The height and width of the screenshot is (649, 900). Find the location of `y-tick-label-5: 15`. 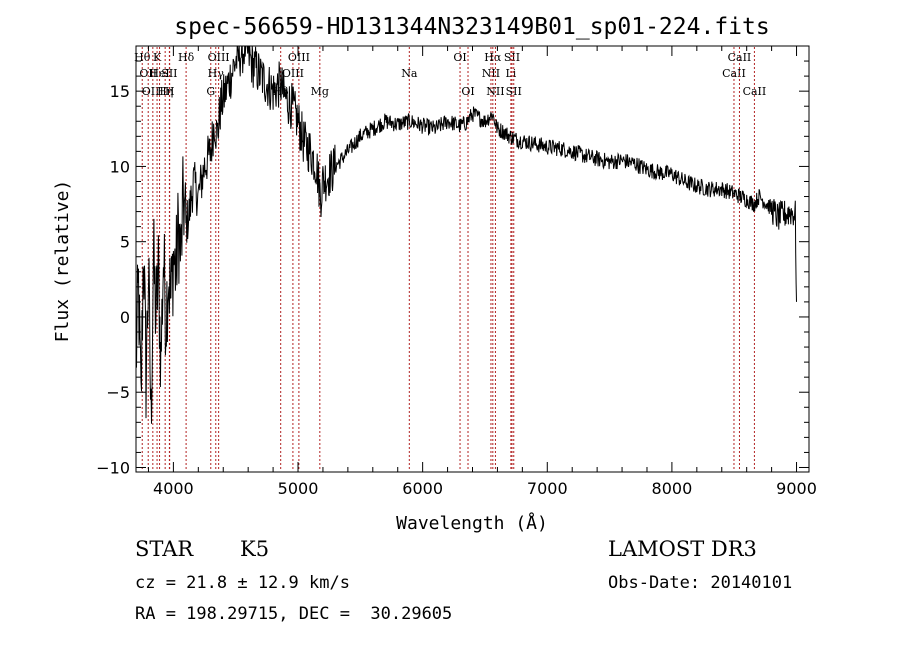

y-tick-label-5: 15 is located at coordinates (120, 91).